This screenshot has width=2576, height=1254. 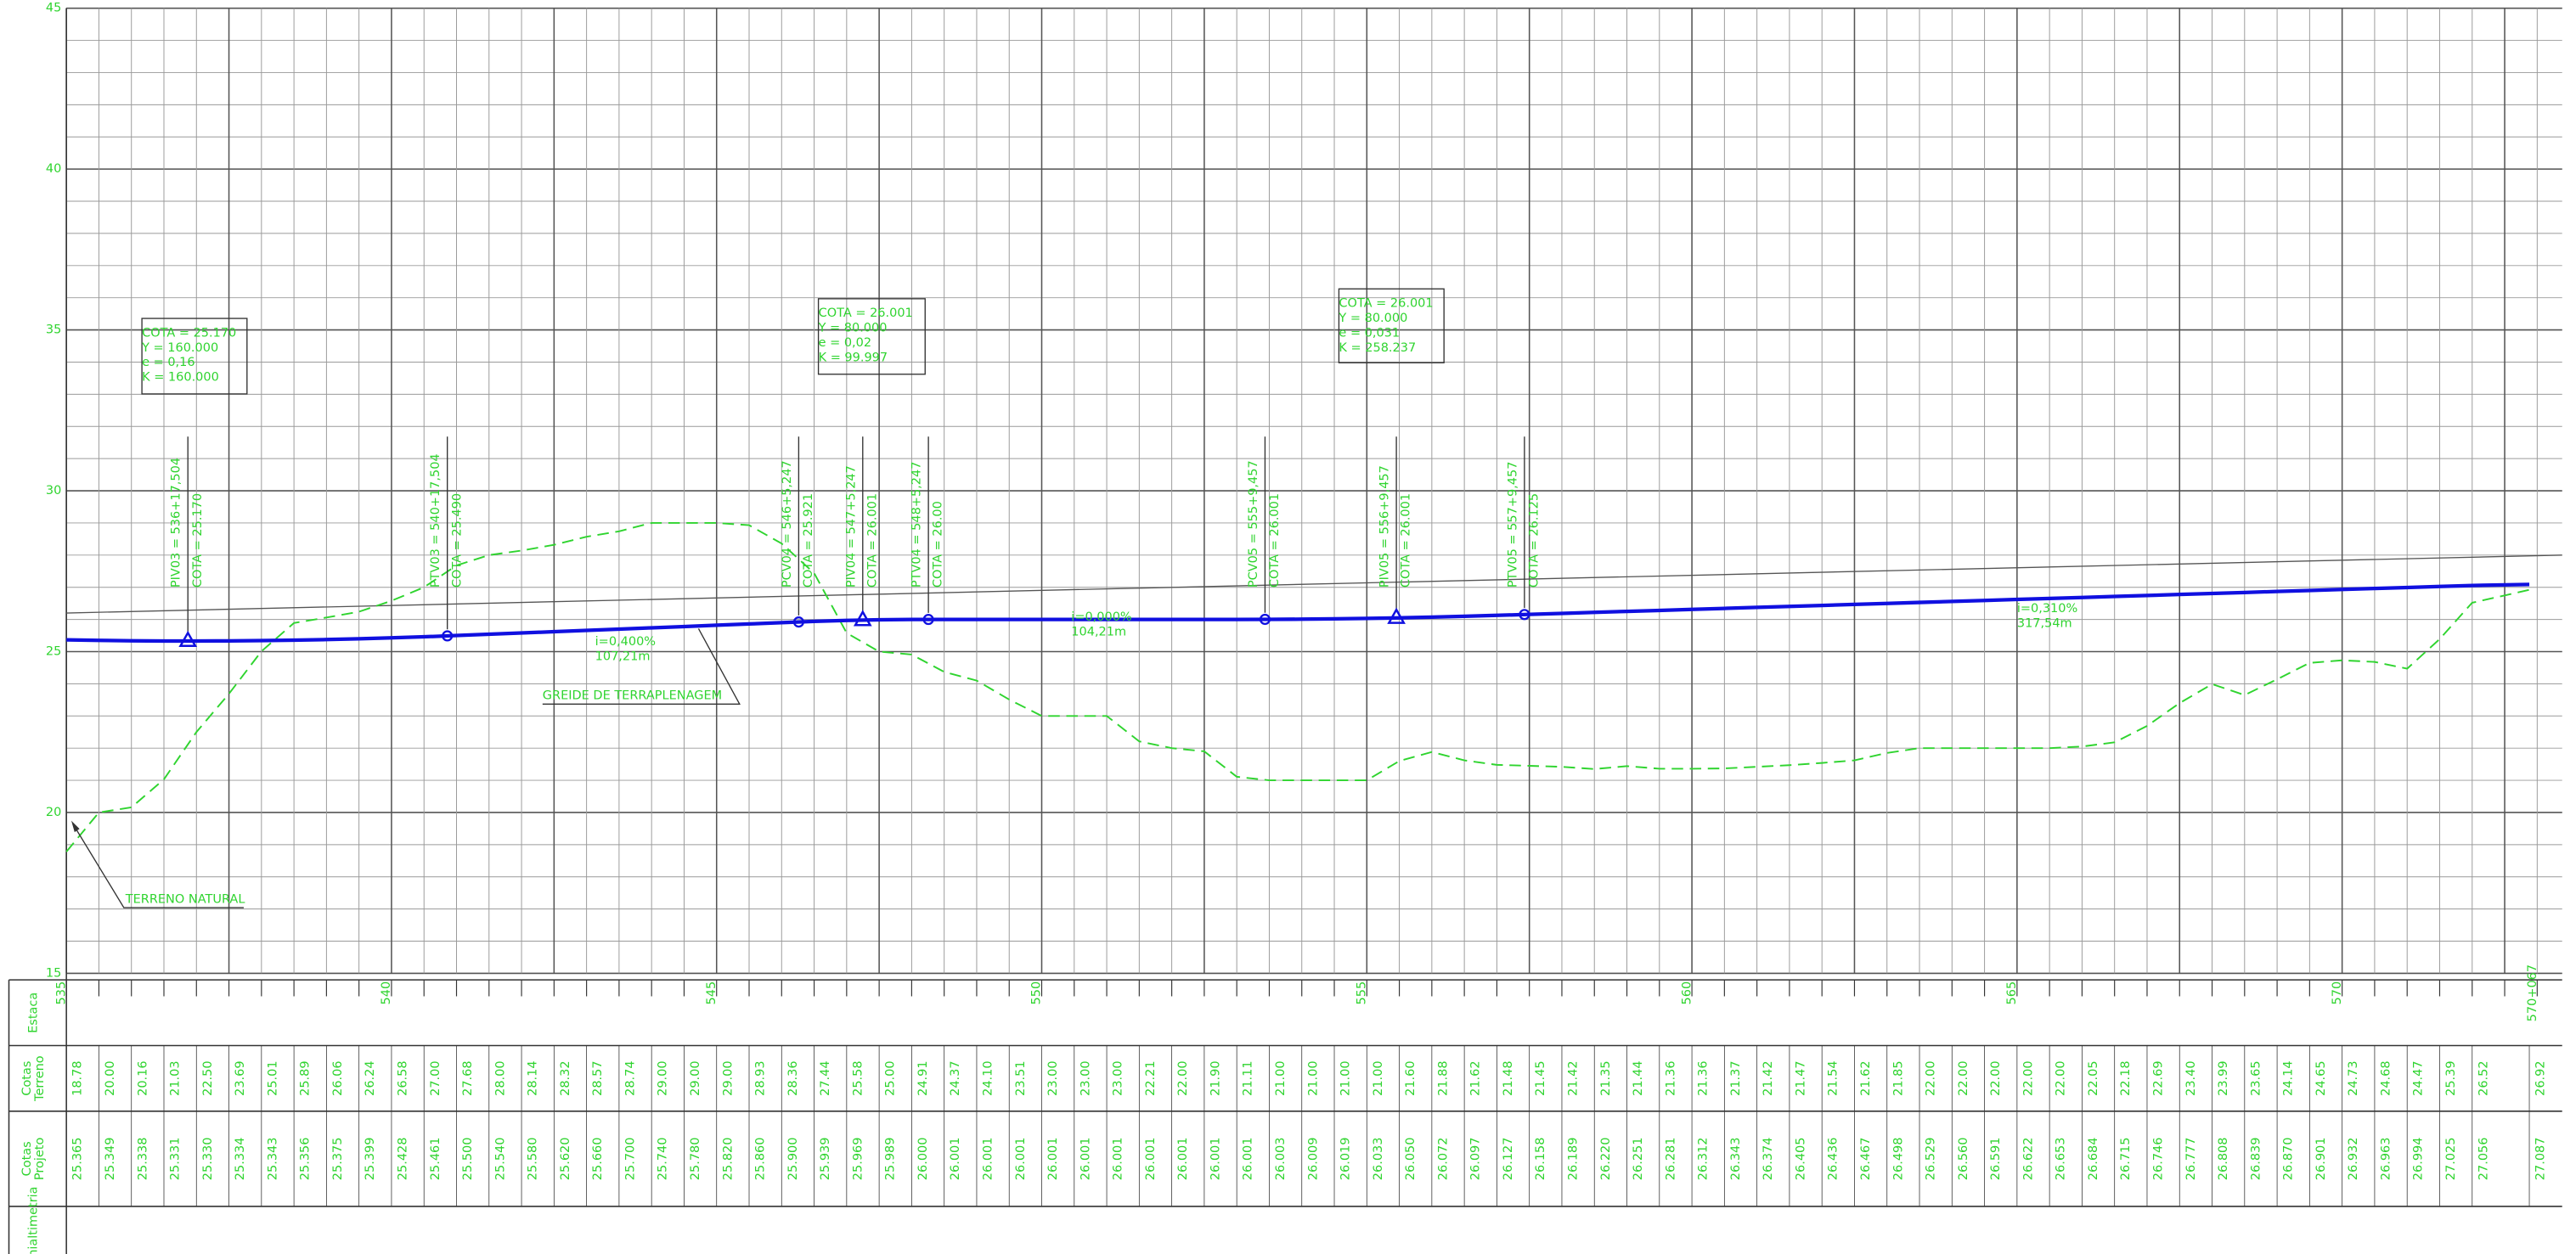 I want to click on design-elevation: 25.375, so click(x=338, y=1159).